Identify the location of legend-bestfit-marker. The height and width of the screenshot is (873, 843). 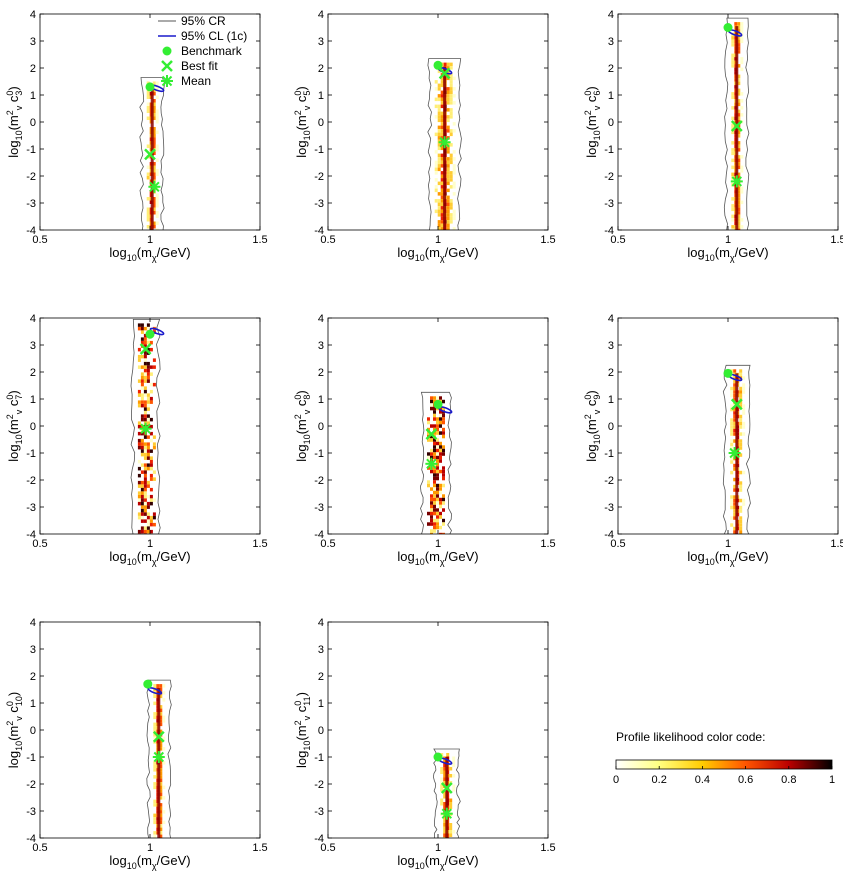
(167, 66).